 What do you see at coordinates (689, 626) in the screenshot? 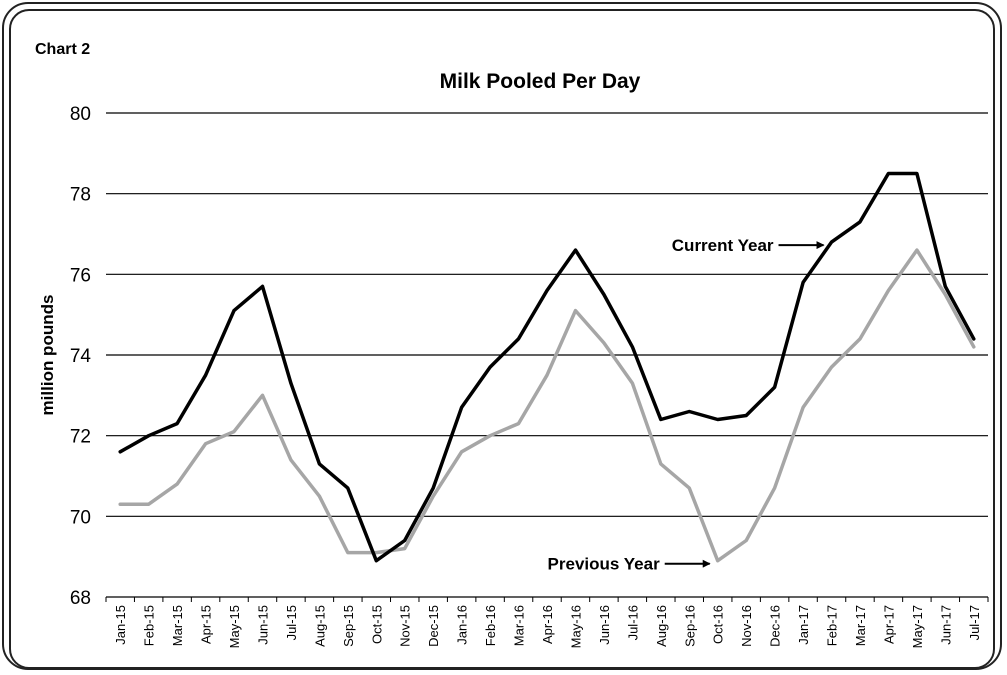
I see `x-tick-label: Sep-16` at bounding box center [689, 626].